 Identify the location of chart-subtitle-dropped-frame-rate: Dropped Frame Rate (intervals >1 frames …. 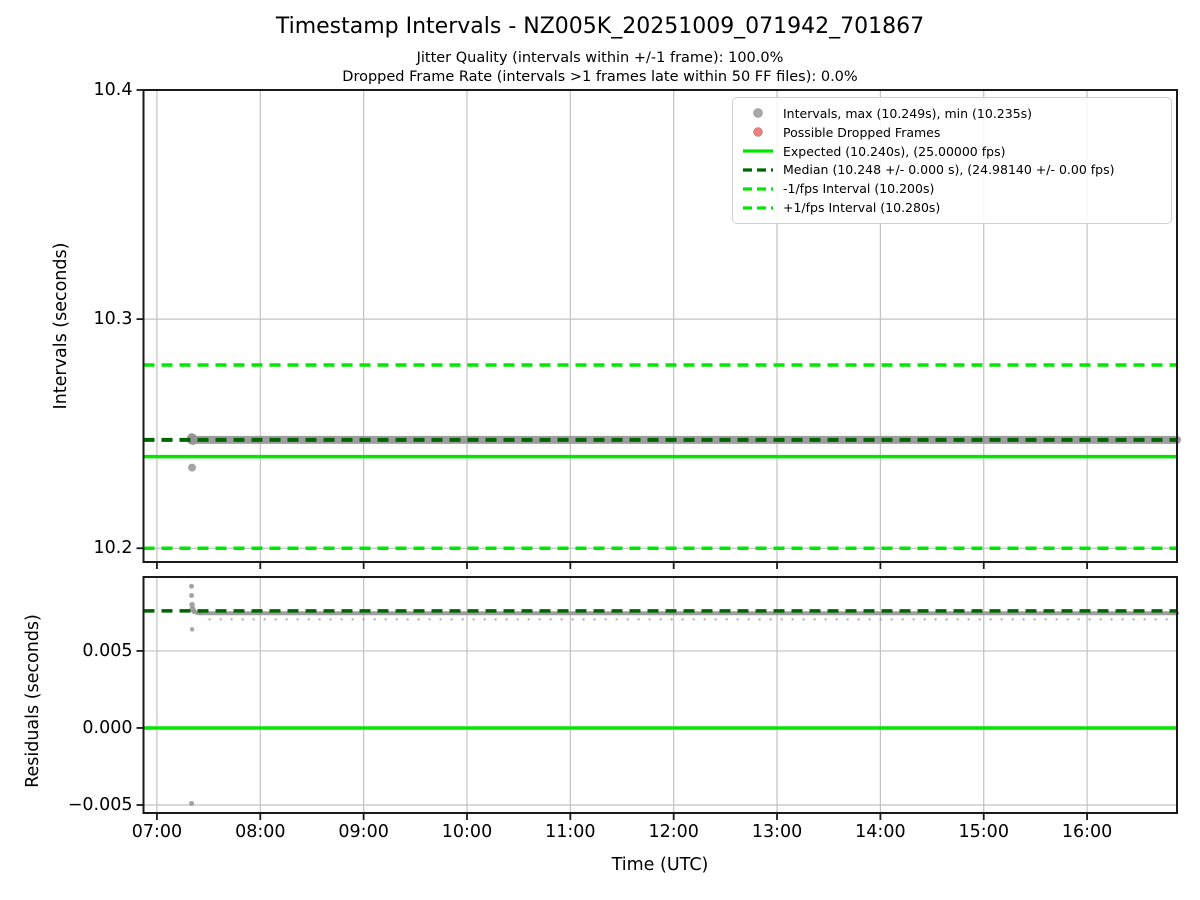
(600, 77).